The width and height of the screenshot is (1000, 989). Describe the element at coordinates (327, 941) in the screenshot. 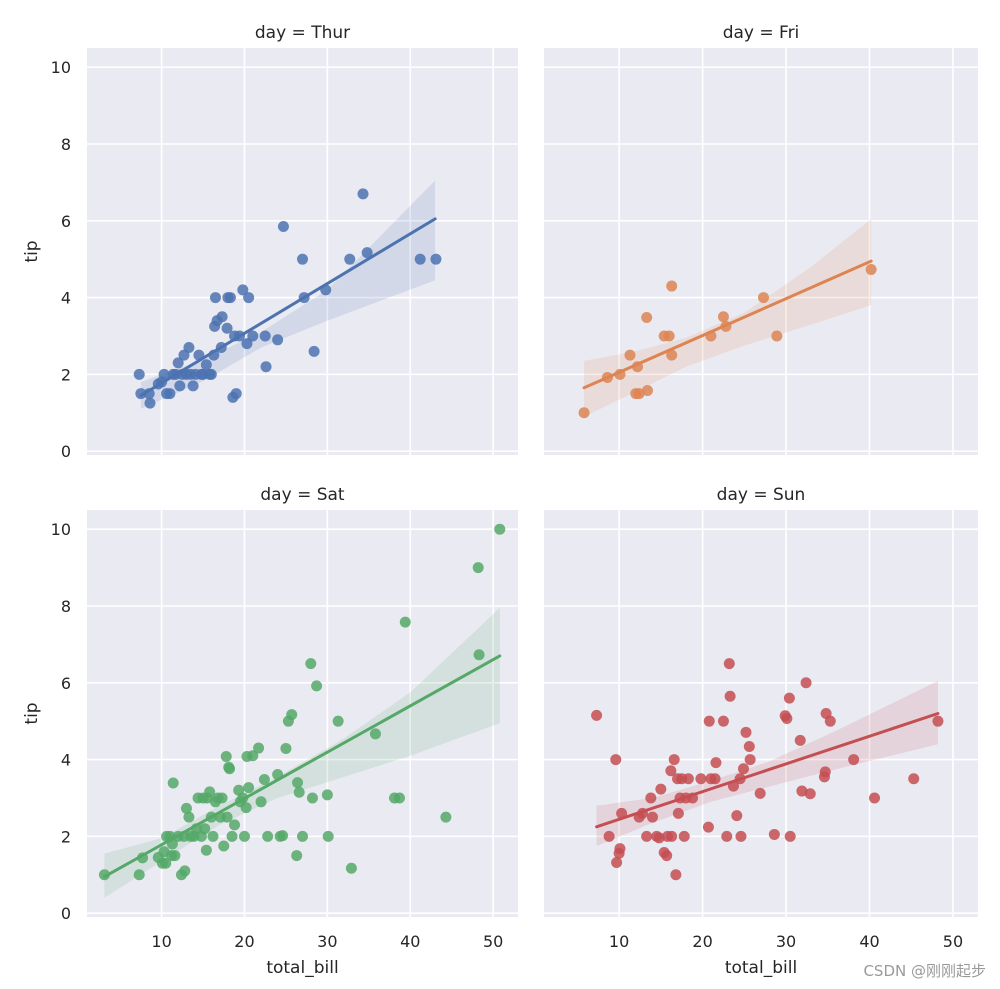

I see `x-tick-label: 30` at that location.